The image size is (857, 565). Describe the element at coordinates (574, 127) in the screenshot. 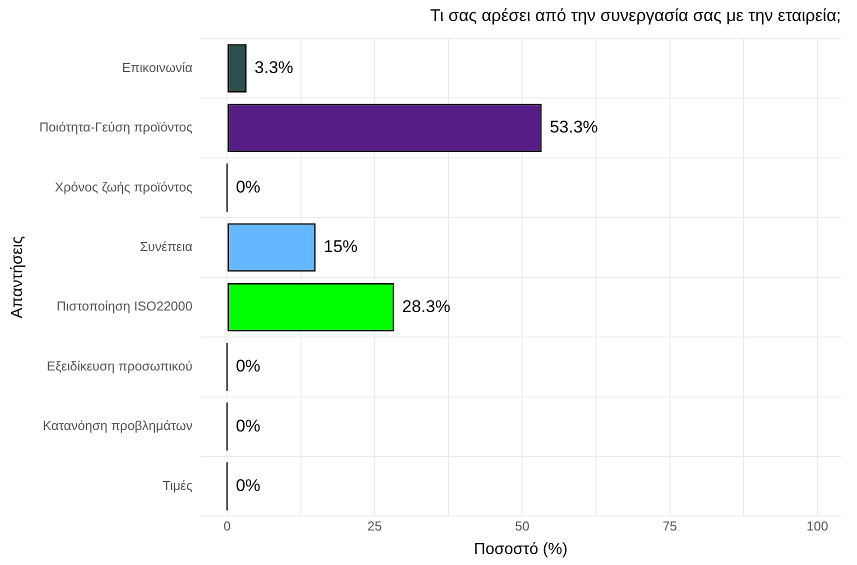

I see `data-label: 53.3%` at that location.